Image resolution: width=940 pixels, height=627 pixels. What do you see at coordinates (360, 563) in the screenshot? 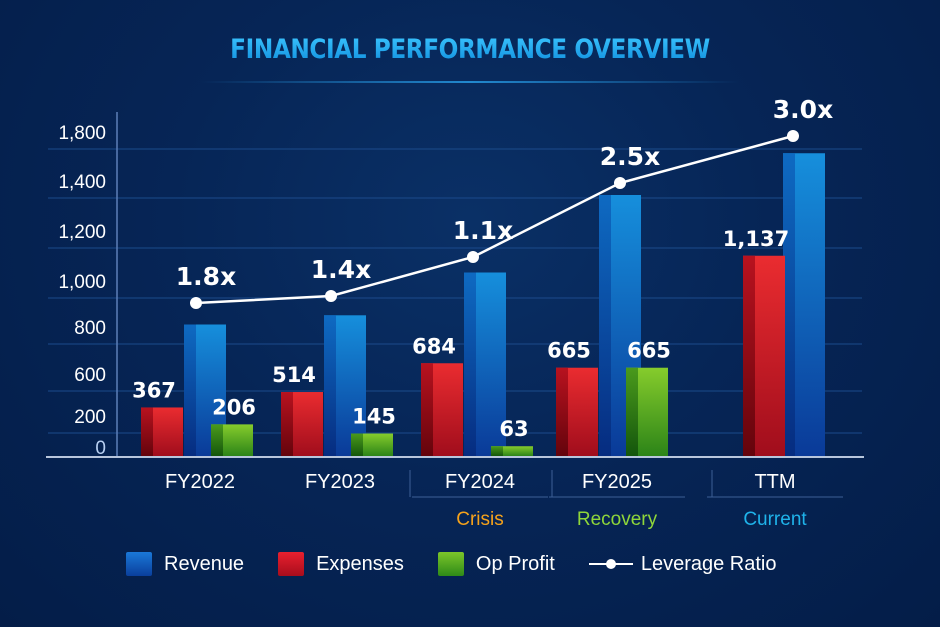
I see `legend-label: Expenses` at bounding box center [360, 563].